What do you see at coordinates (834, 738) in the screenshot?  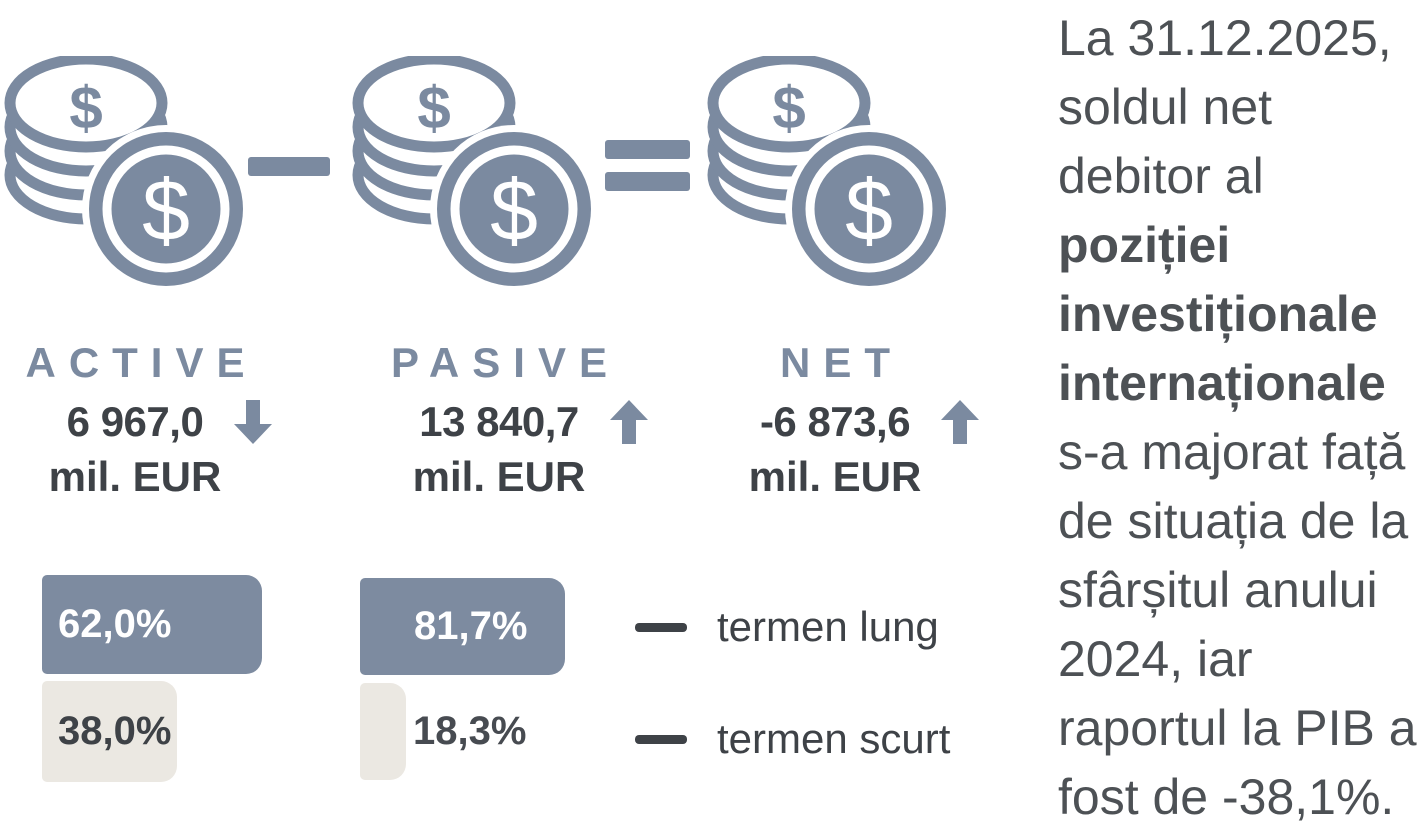 I see `legend-label: termen scurt` at bounding box center [834, 738].